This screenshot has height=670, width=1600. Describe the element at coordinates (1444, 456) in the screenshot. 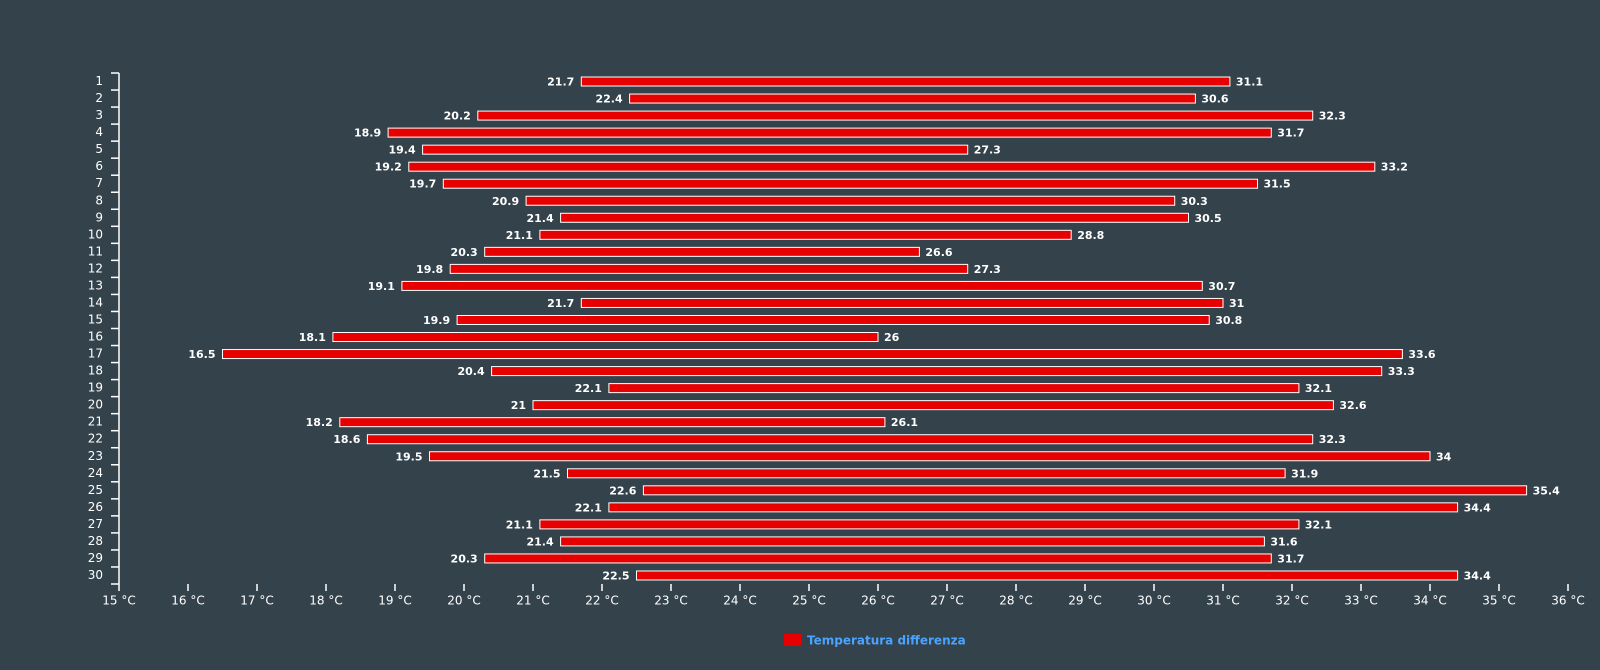

I see `high-value-label: 34` at that location.